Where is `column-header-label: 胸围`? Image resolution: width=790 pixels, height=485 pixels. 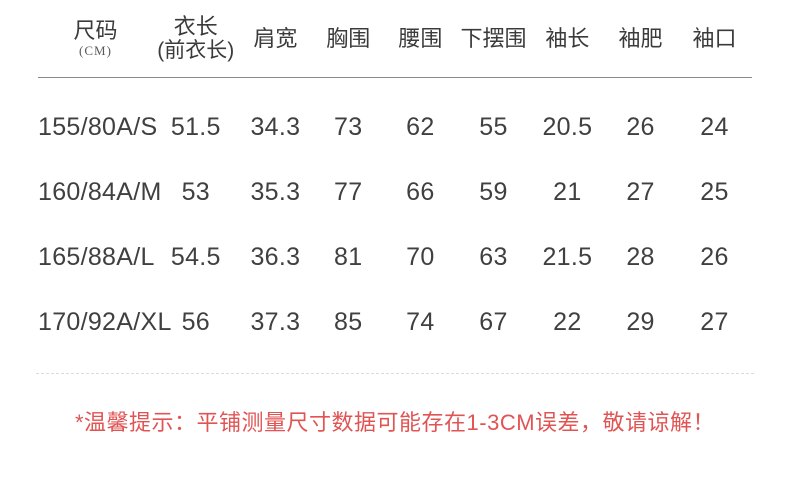
column-header-label: 胸围 is located at coordinates (348, 38).